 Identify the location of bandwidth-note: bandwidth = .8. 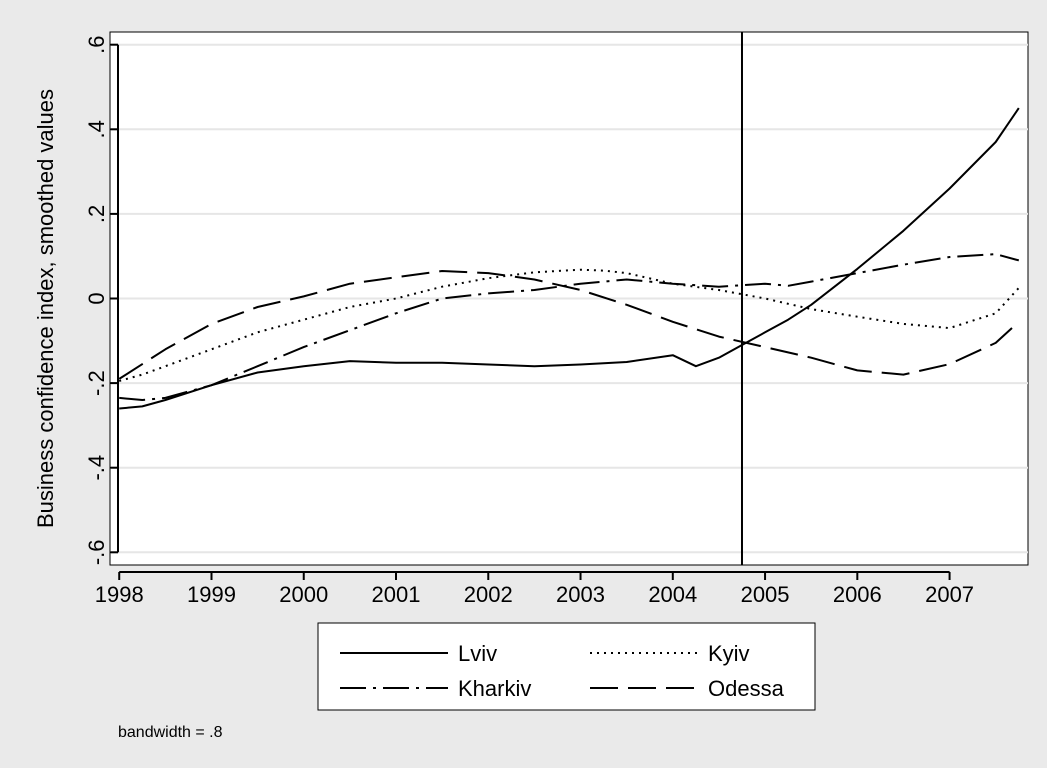
(170, 732).